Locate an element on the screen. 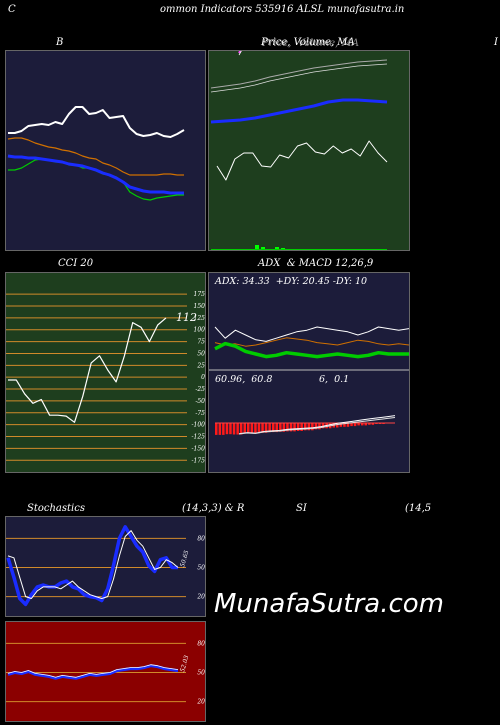 This screenshot has width=500, height=725. adx-macd-chart is located at coordinates (309, 380).